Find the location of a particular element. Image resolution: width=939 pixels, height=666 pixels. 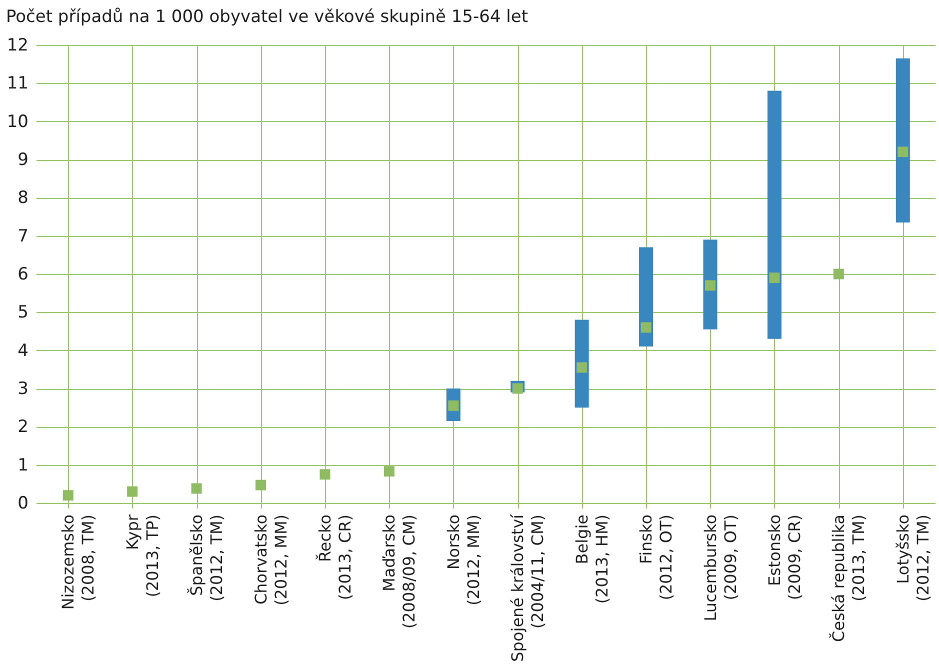

y-tick-label: 1 is located at coordinates (23, 465).